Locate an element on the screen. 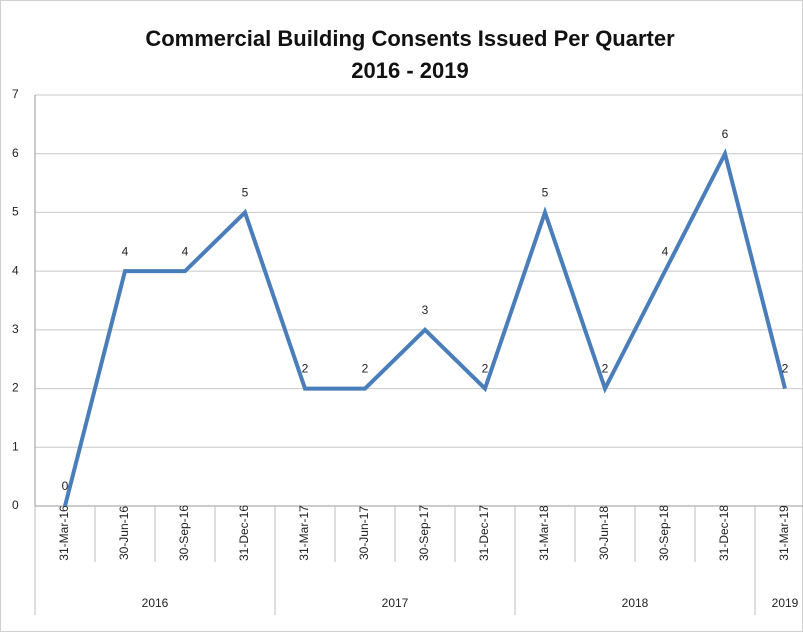 The width and height of the screenshot is (803, 632). y-tick-label: 4 is located at coordinates (15, 270).